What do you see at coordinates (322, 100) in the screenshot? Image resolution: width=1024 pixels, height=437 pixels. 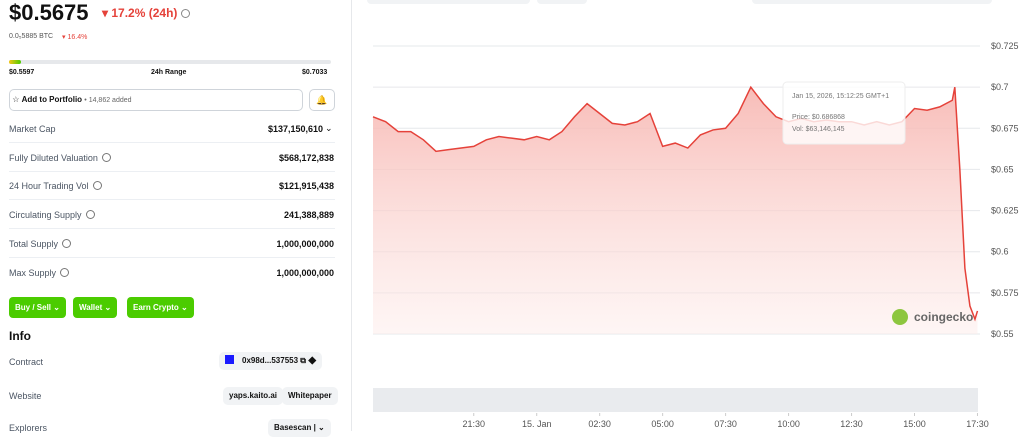 I see `alert-button: 🔔` at bounding box center [322, 100].